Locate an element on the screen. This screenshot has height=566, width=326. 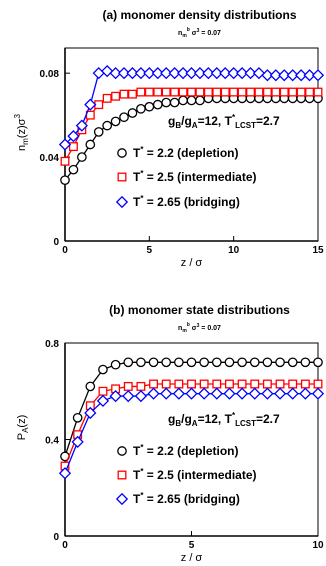
y-tick-label: 0.04 is located at coordinates (50, 158).